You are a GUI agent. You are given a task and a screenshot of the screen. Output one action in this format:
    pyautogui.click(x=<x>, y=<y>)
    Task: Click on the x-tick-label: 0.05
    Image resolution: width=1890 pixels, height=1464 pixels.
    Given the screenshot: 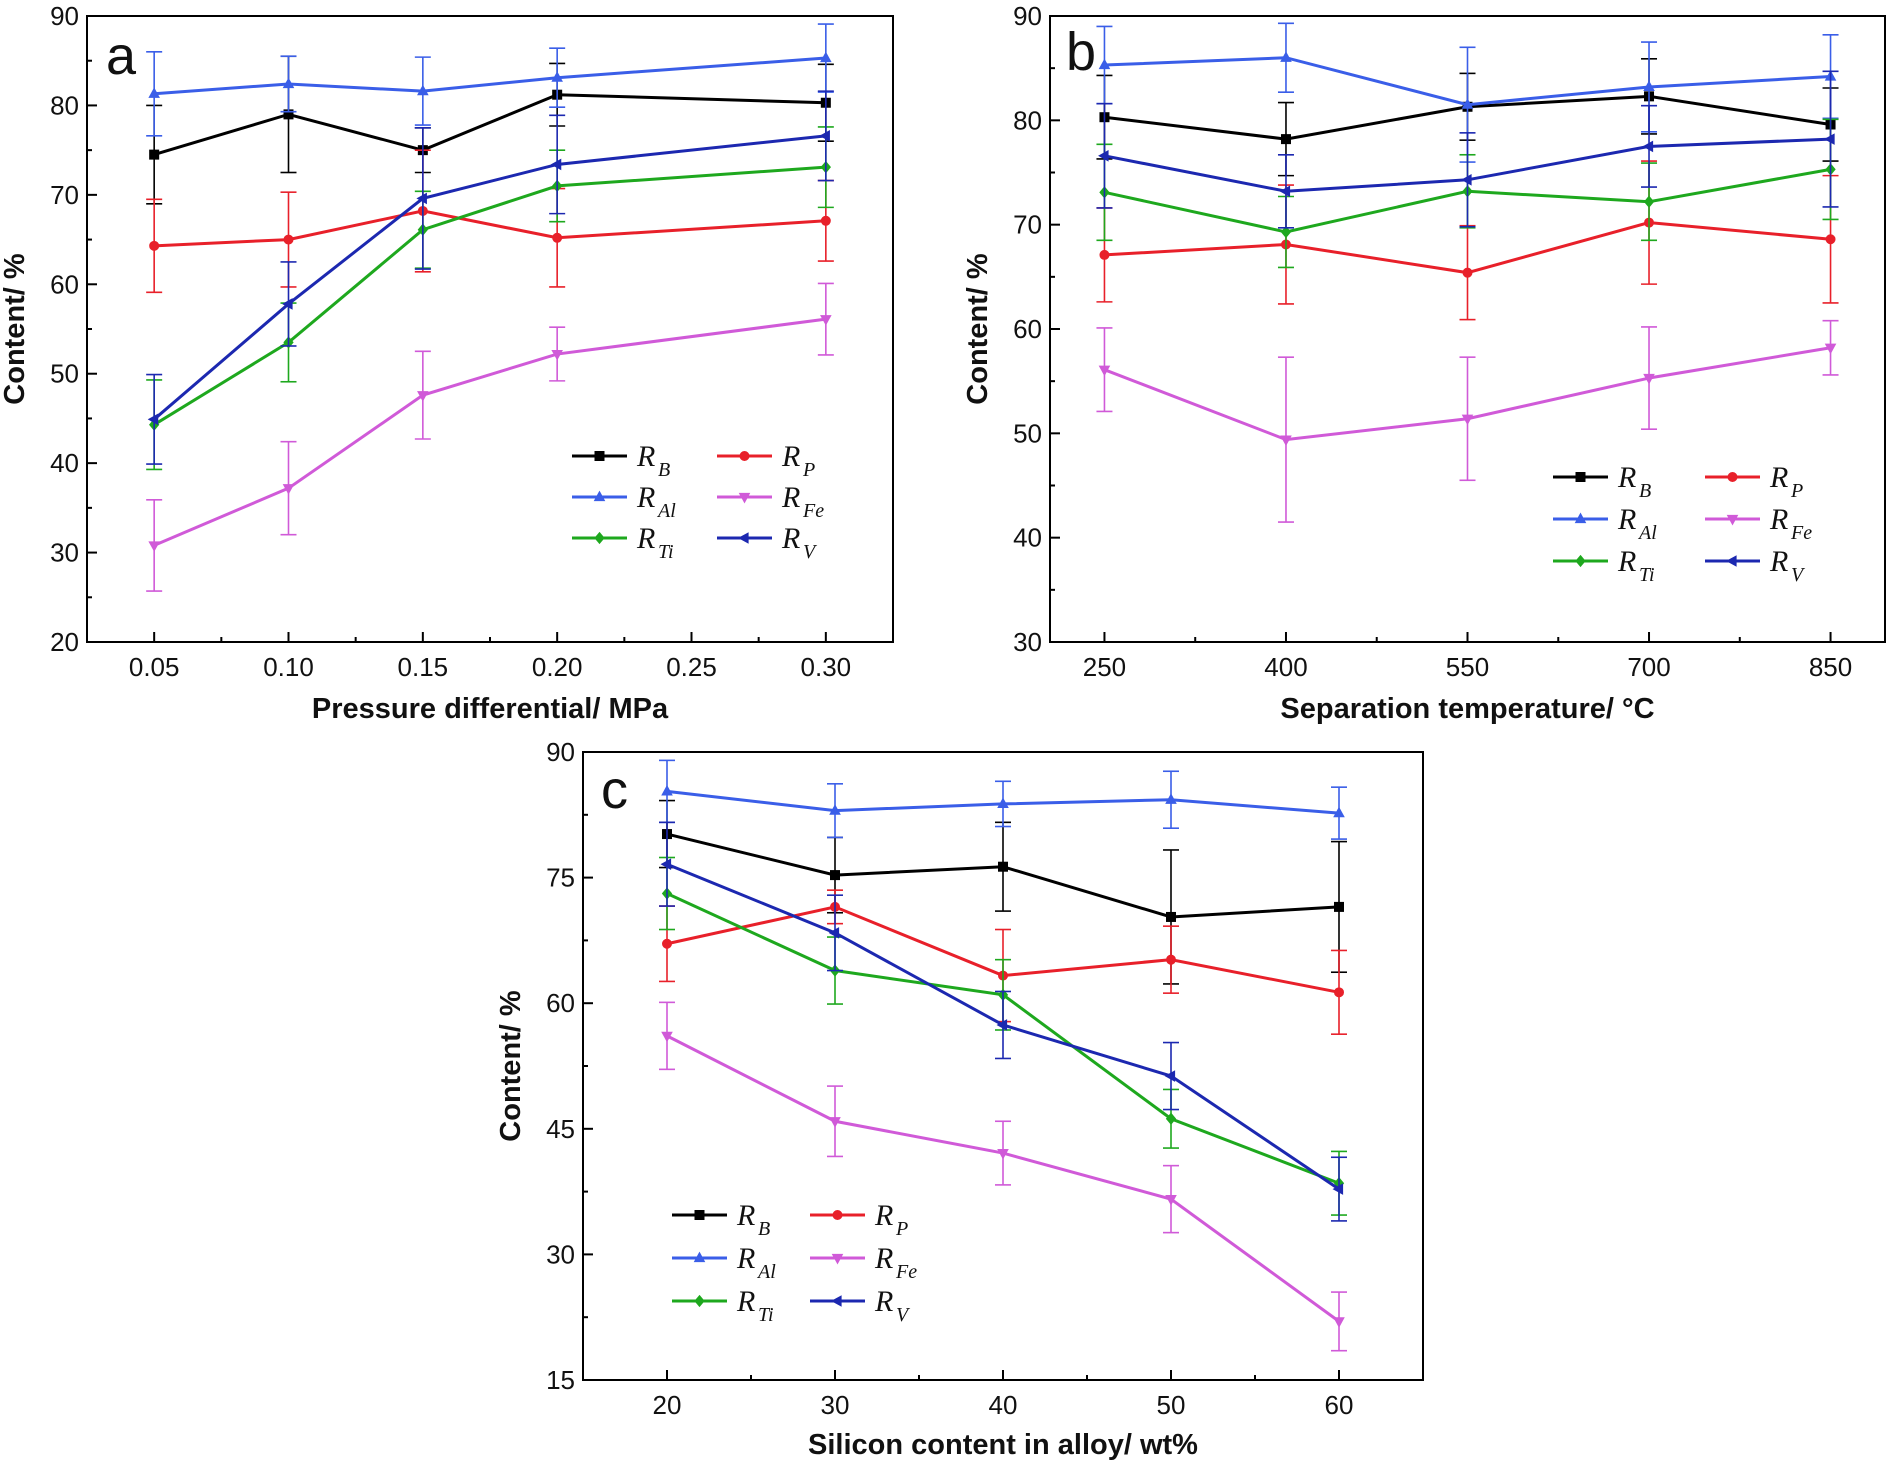 What is the action you would take?
    pyautogui.click(x=154, y=667)
    